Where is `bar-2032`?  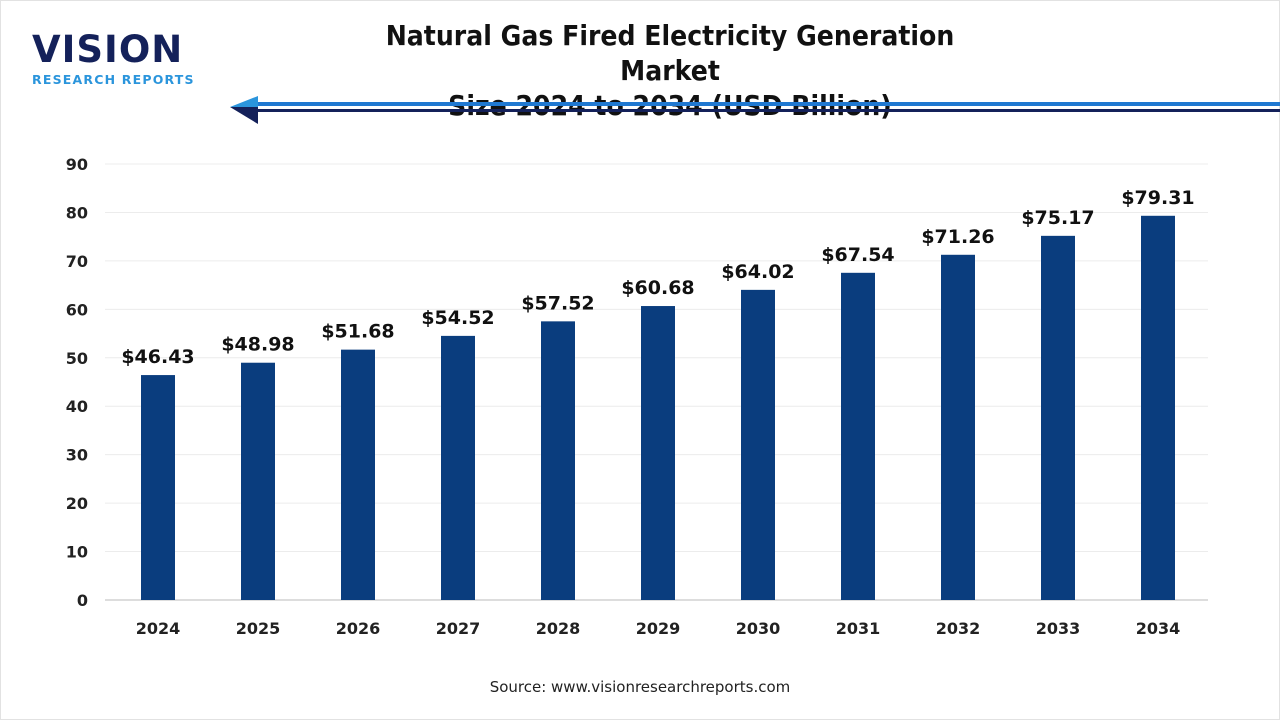
bar-2032 is located at coordinates (958, 427).